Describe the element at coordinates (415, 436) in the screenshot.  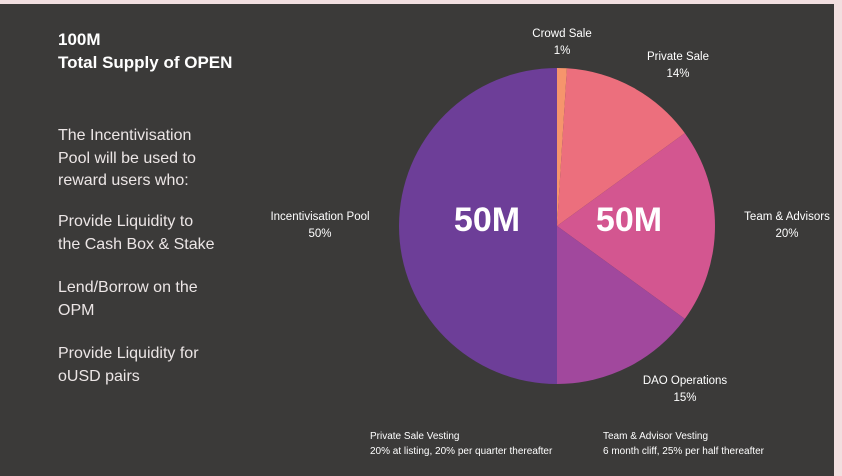
I see `note-title: Private Sale Vesting` at that location.